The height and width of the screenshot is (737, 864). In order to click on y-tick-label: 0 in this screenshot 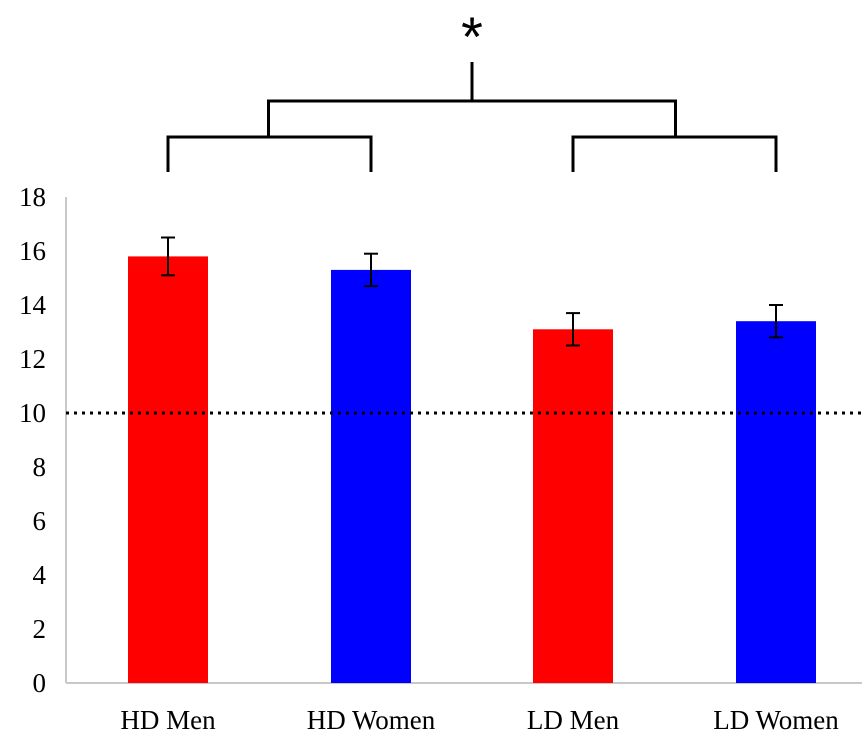, I will do `click(40, 683)`.